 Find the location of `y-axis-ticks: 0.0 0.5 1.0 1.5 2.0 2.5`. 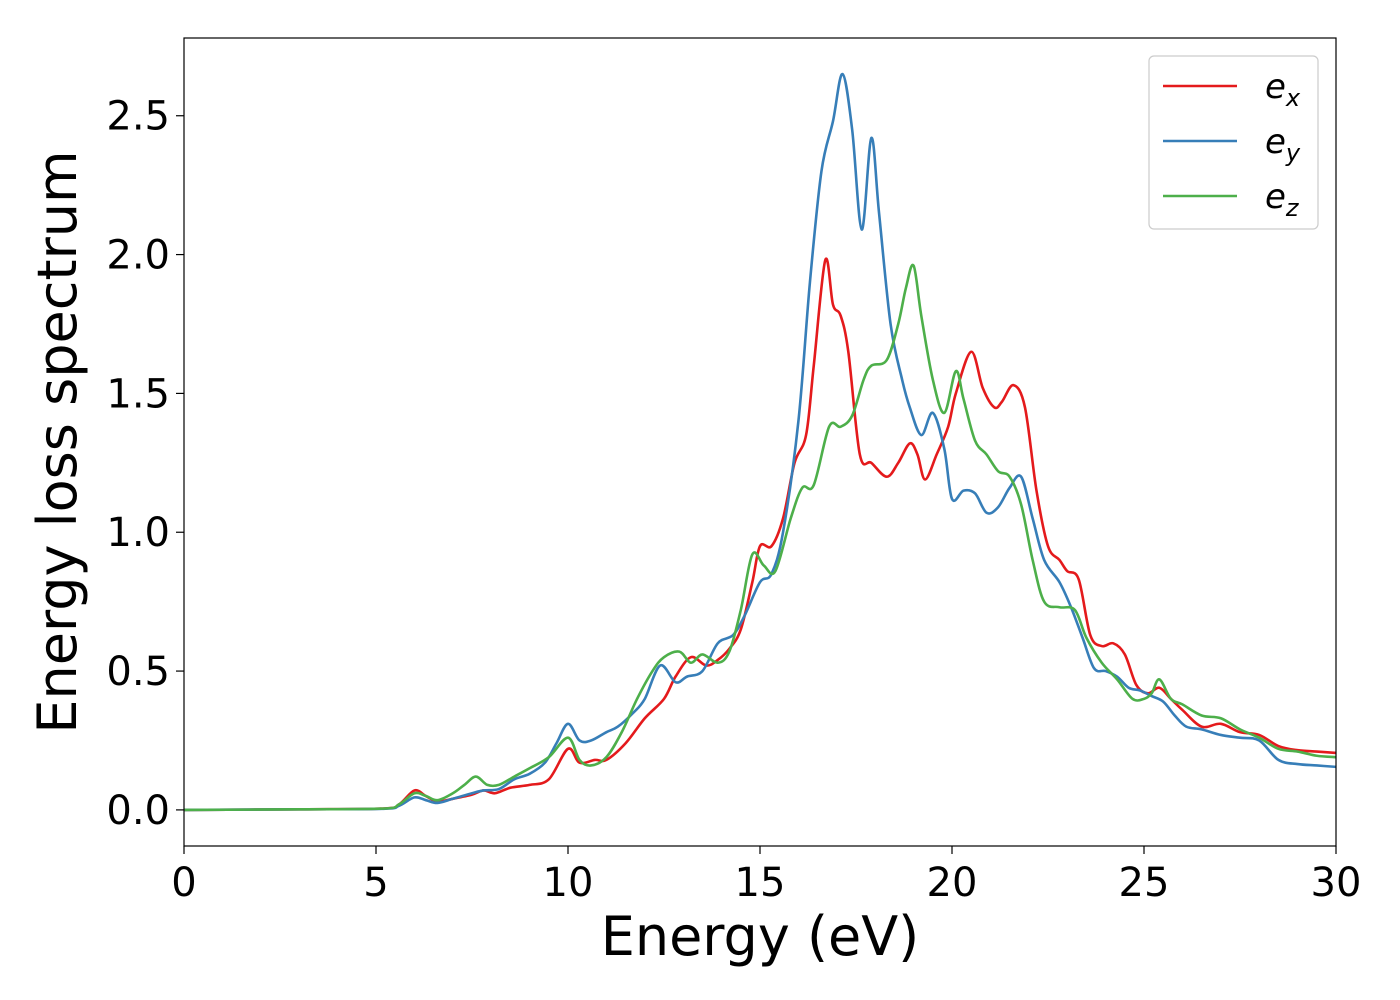

y-axis-ticks: 0.0 0.5 1.0 1.5 2.0 2.5 is located at coordinates (145, 464).